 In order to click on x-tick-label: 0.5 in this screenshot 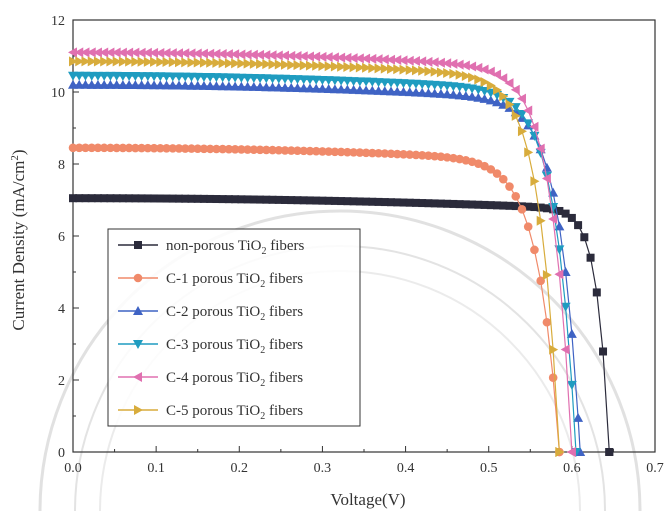, I will do `click(489, 468)`.